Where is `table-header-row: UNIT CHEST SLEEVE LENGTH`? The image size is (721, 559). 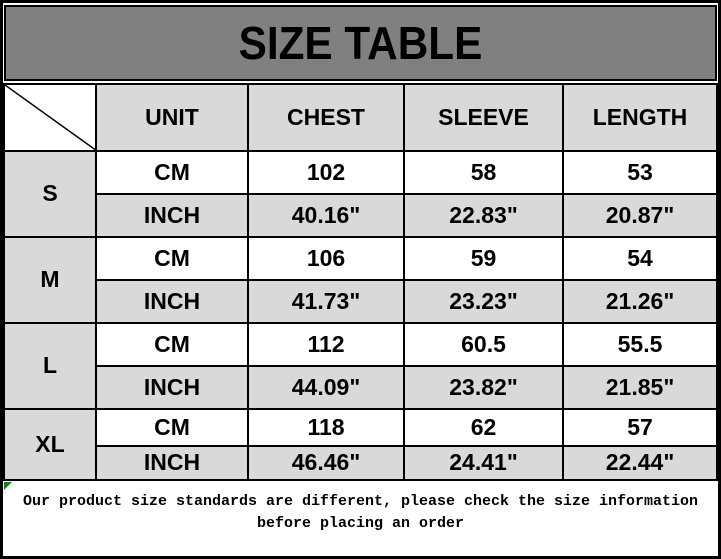
table-header-row: UNIT CHEST SLEEVE LENGTH is located at coordinates (360, 117).